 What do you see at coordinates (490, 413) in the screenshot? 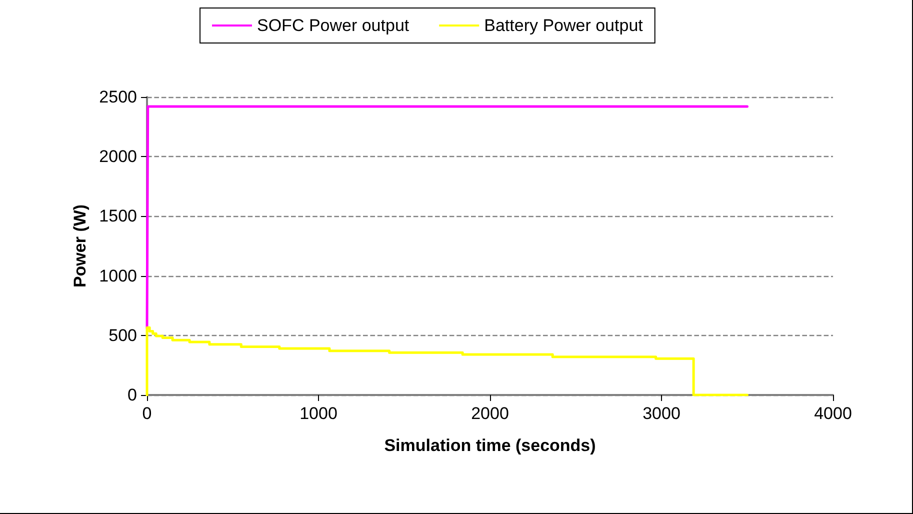
I see `x-tick-label: 2000` at bounding box center [490, 413].